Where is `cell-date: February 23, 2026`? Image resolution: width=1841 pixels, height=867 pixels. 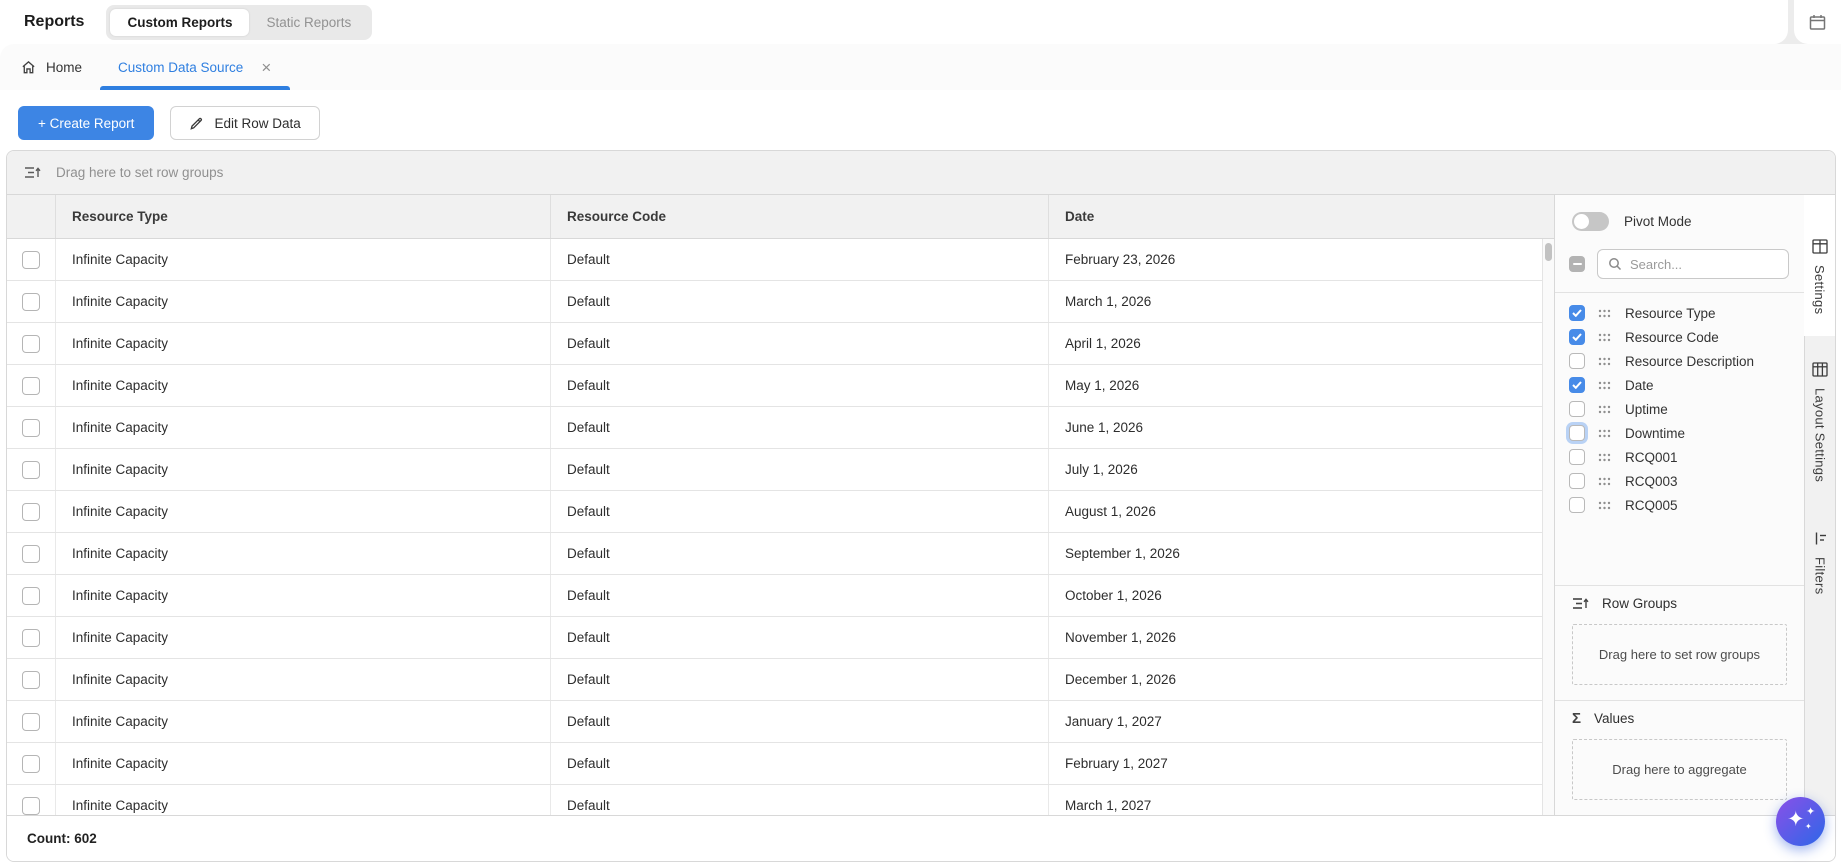
cell-date: February 23, 2026 is located at coordinates (1120, 259).